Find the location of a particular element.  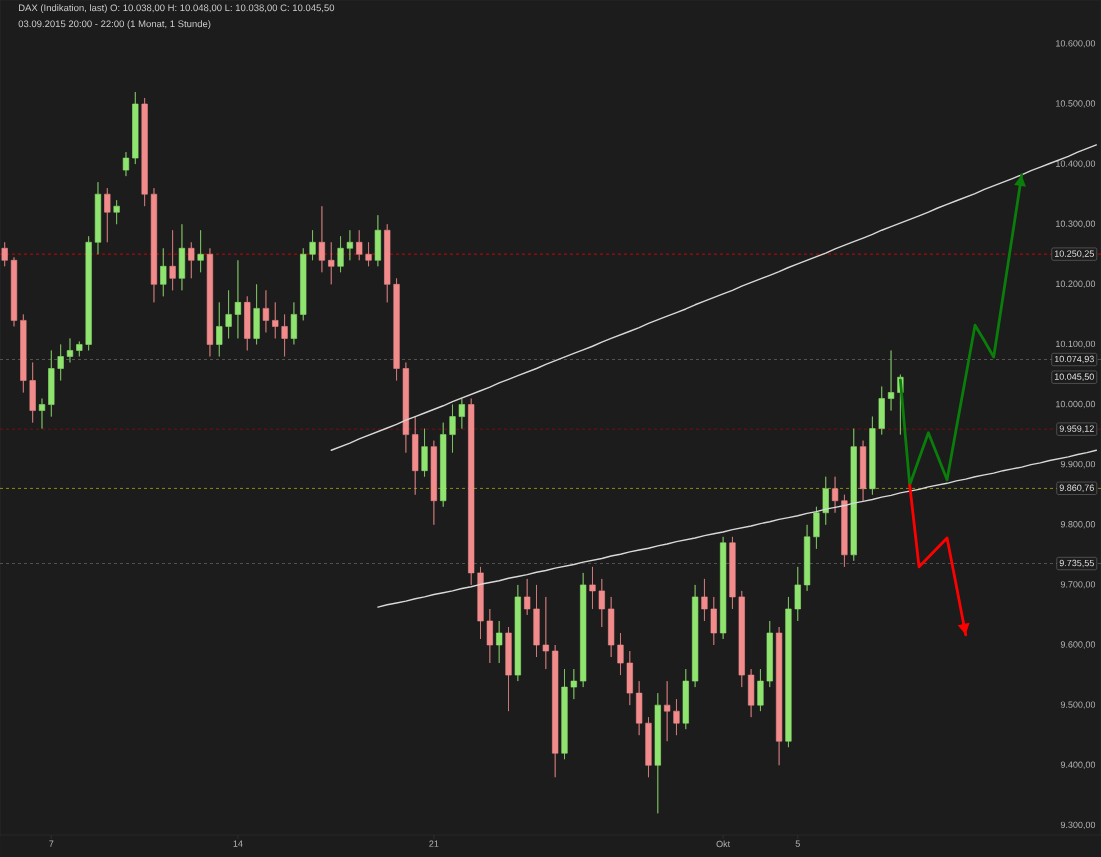

x-tick-label: 5 is located at coordinates (797, 843).